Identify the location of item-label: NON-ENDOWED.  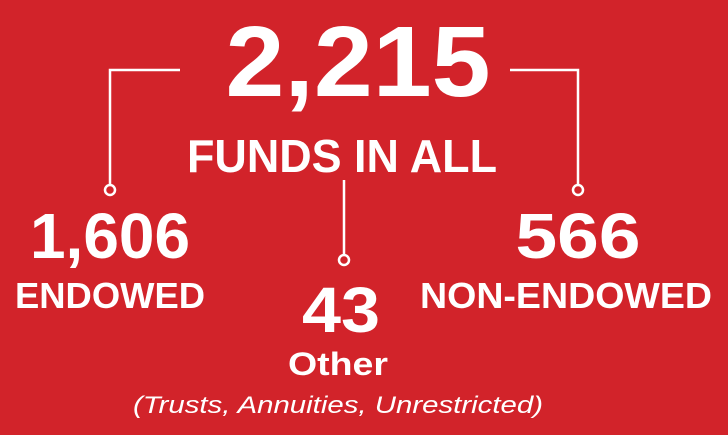
(566, 295).